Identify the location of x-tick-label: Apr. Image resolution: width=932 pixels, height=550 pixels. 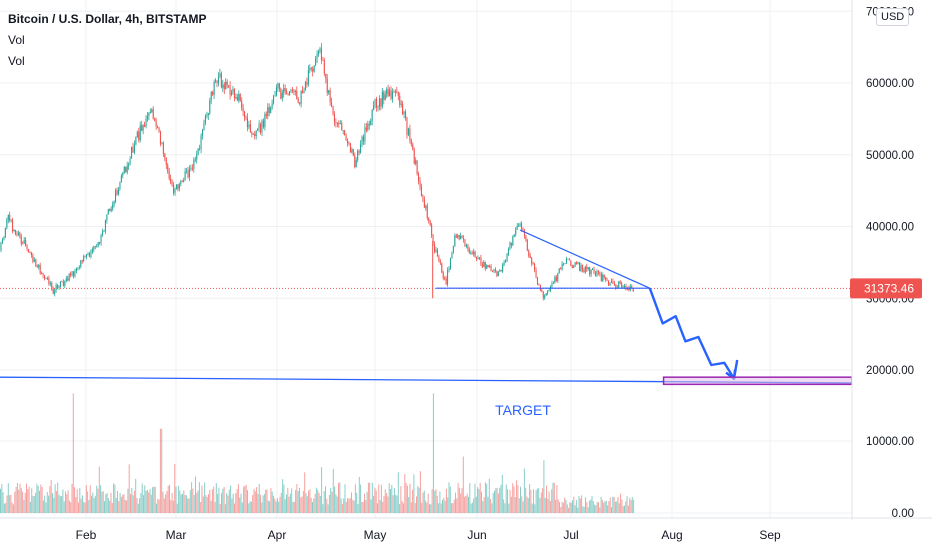
(277, 535).